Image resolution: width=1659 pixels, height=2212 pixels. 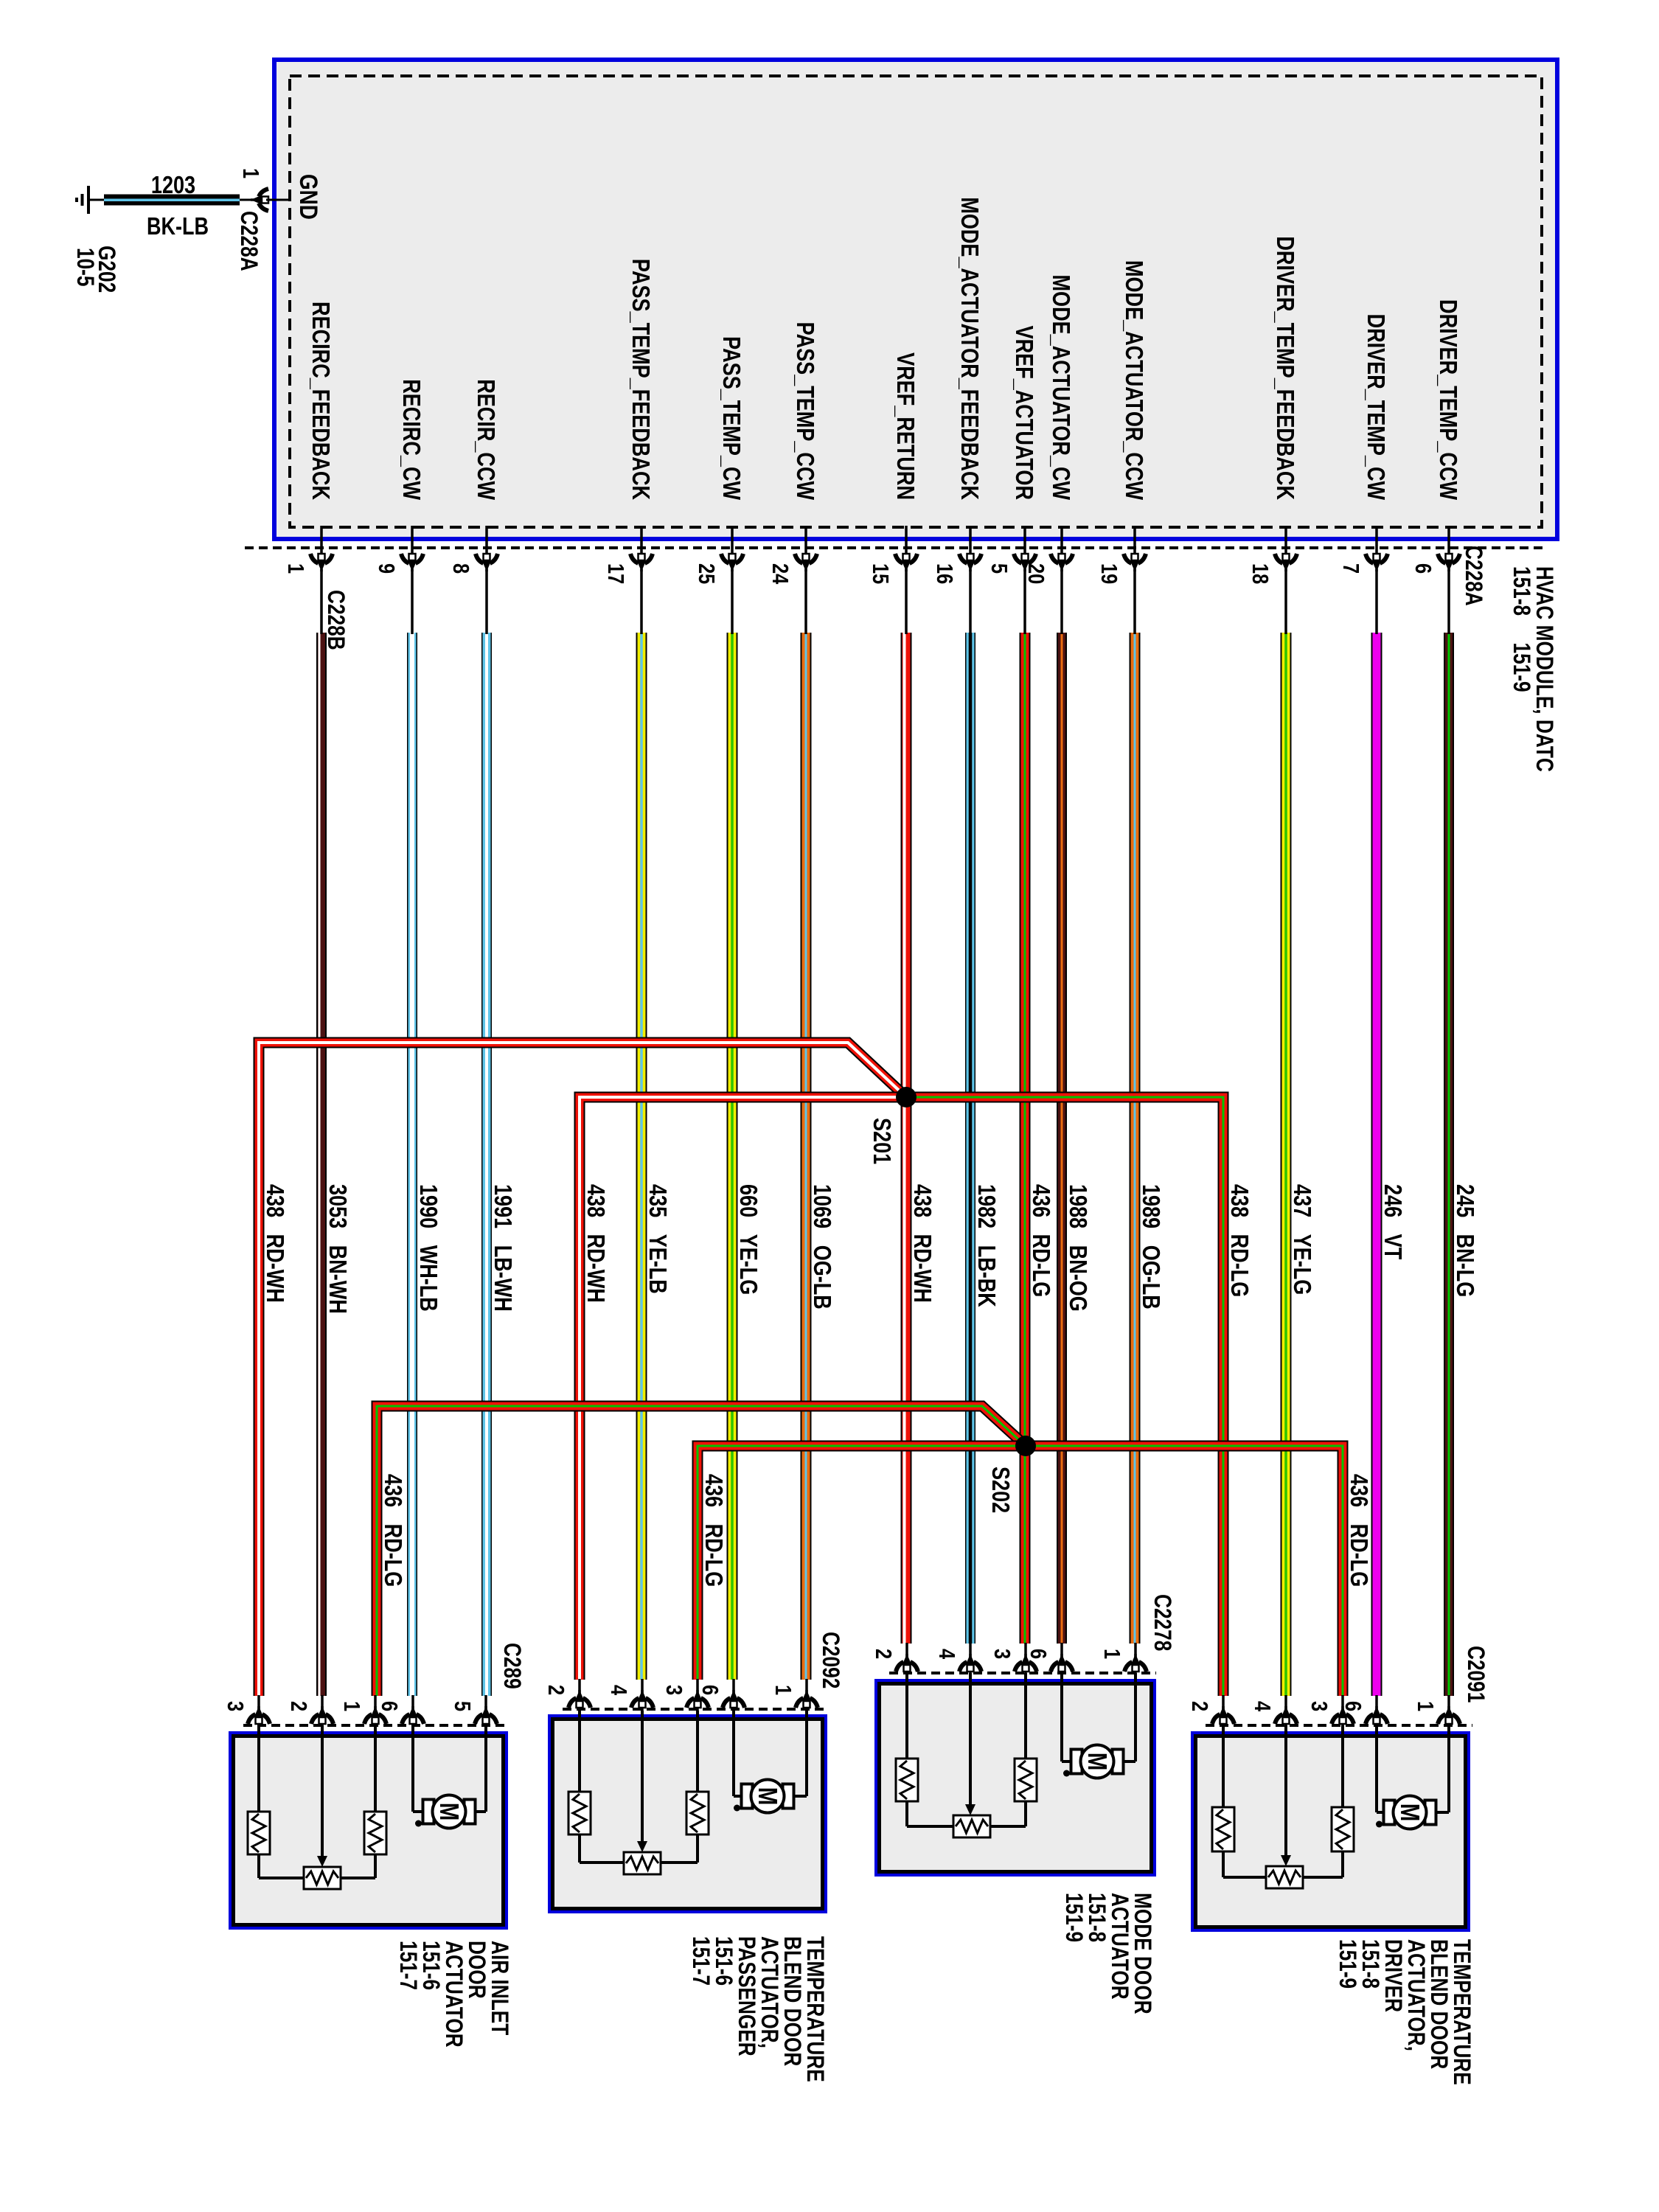 What do you see at coordinates (485, 439) in the screenshot?
I see `svg-text: RECIR_CCW` at bounding box center [485, 439].